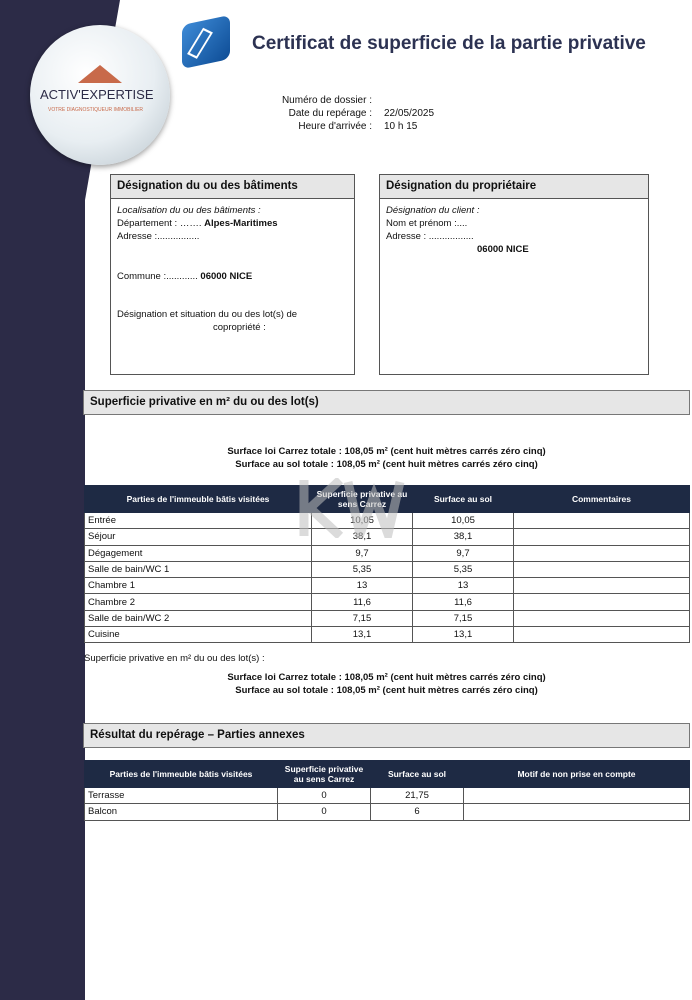  Describe the element at coordinates (189, 210) in the screenshot. I see `loc-label: Localisation du ou des bâtiments :` at that location.